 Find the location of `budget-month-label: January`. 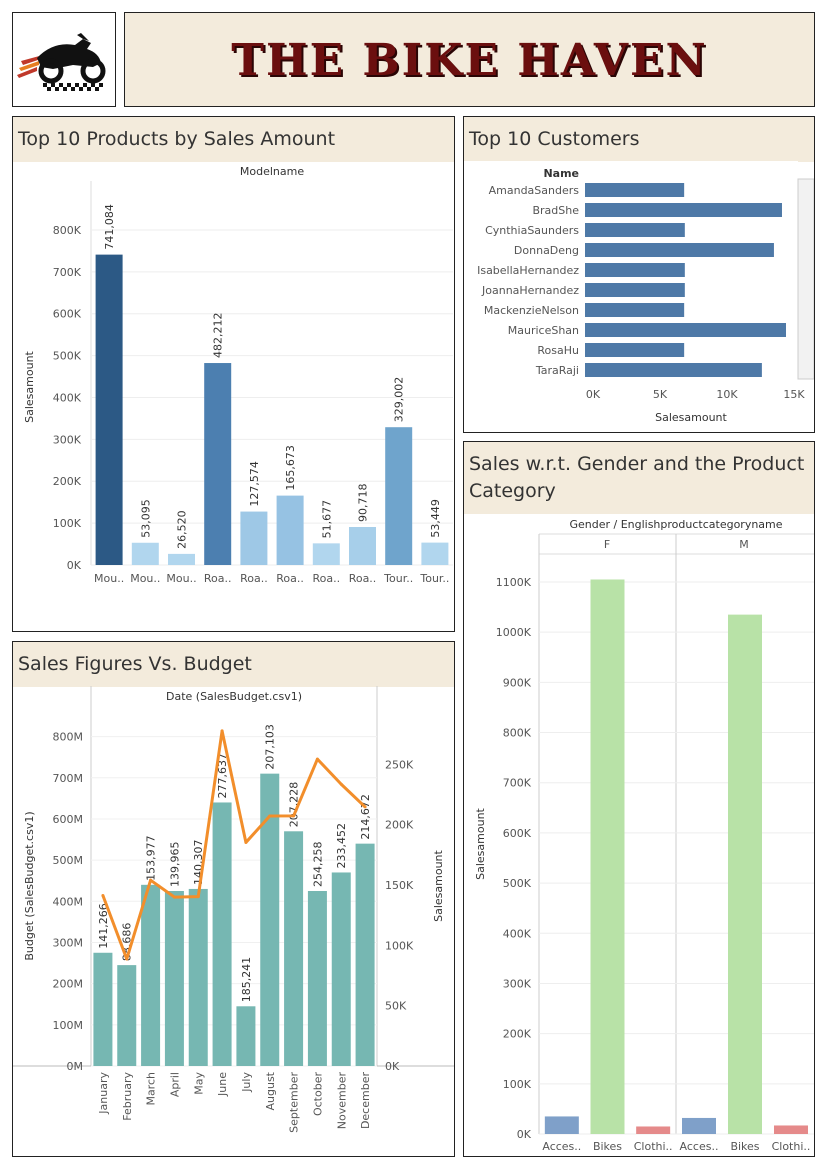

budget-month-label: January is located at coordinates (103, 1093).